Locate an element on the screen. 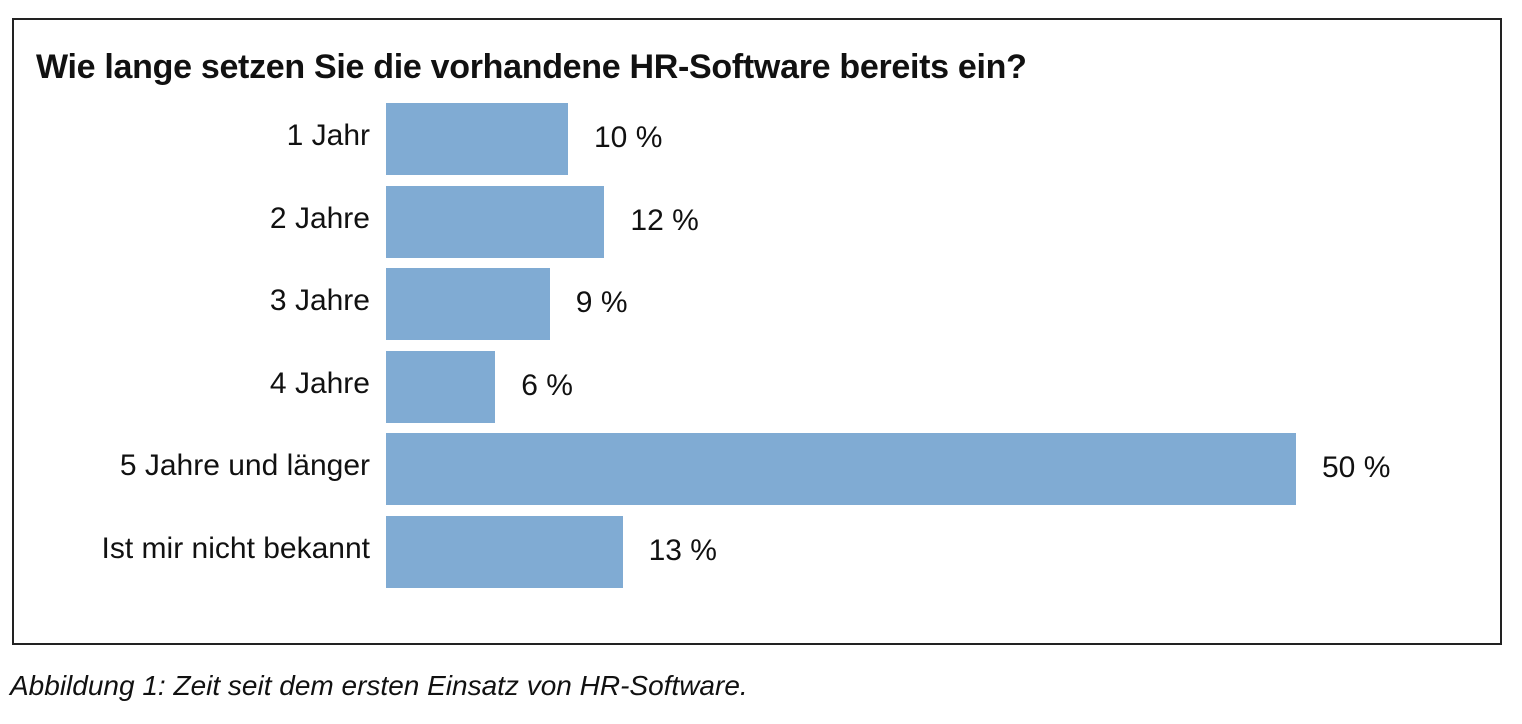 This screenshot has height=724, width=1522. value-label: 10 % is located at coordinates (628, 137).